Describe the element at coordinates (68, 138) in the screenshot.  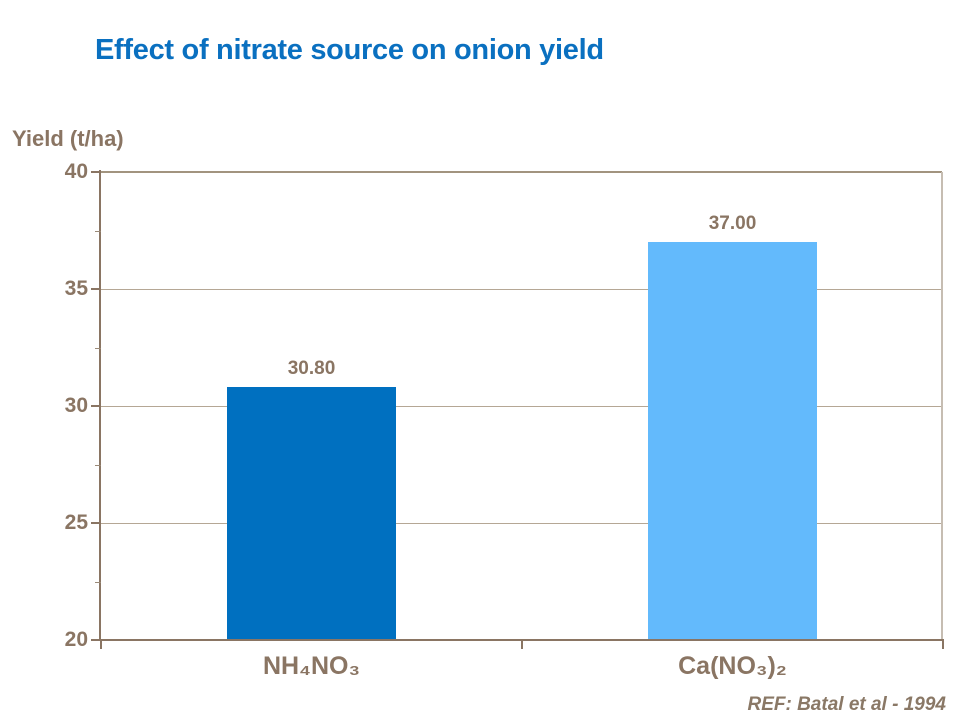
I see `y-axis-title: Yield (t/ha)` at that location.